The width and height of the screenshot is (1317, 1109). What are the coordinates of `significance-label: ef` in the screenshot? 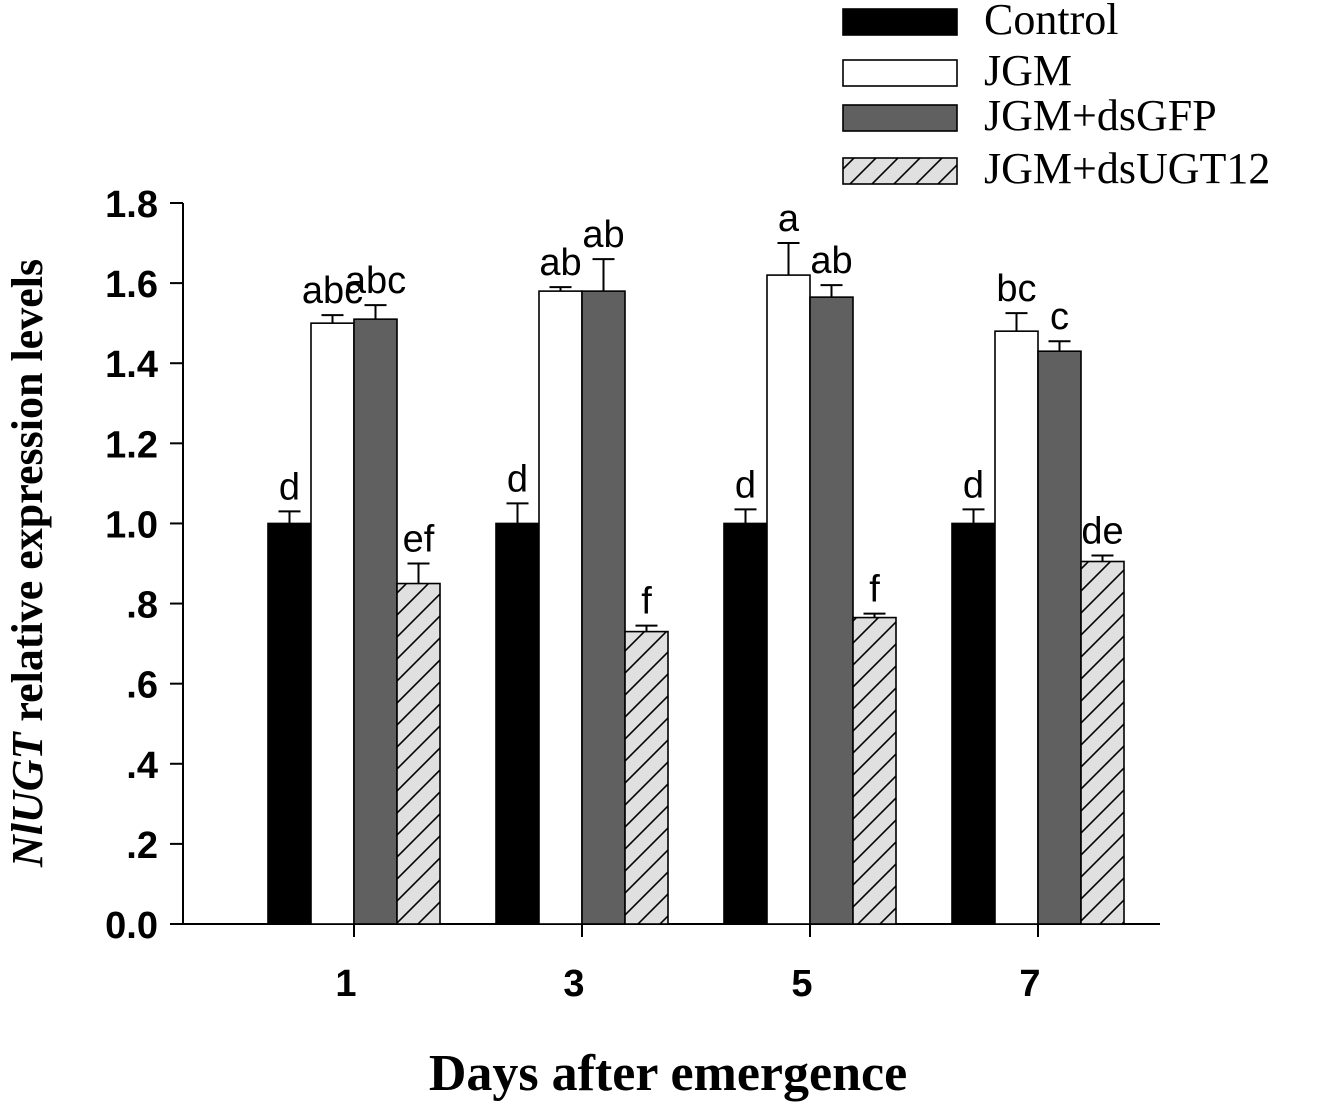 It's located at (419, 540).